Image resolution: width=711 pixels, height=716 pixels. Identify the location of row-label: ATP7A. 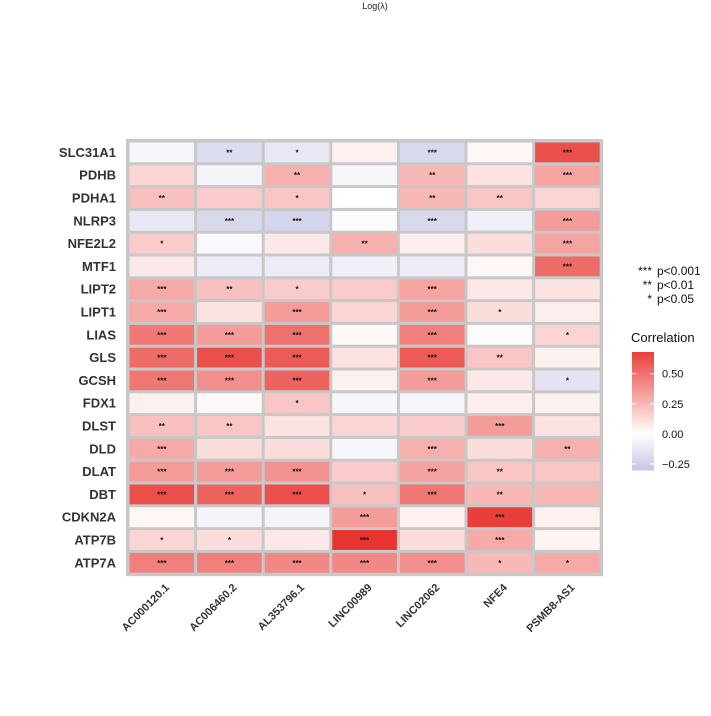
(95, 562).